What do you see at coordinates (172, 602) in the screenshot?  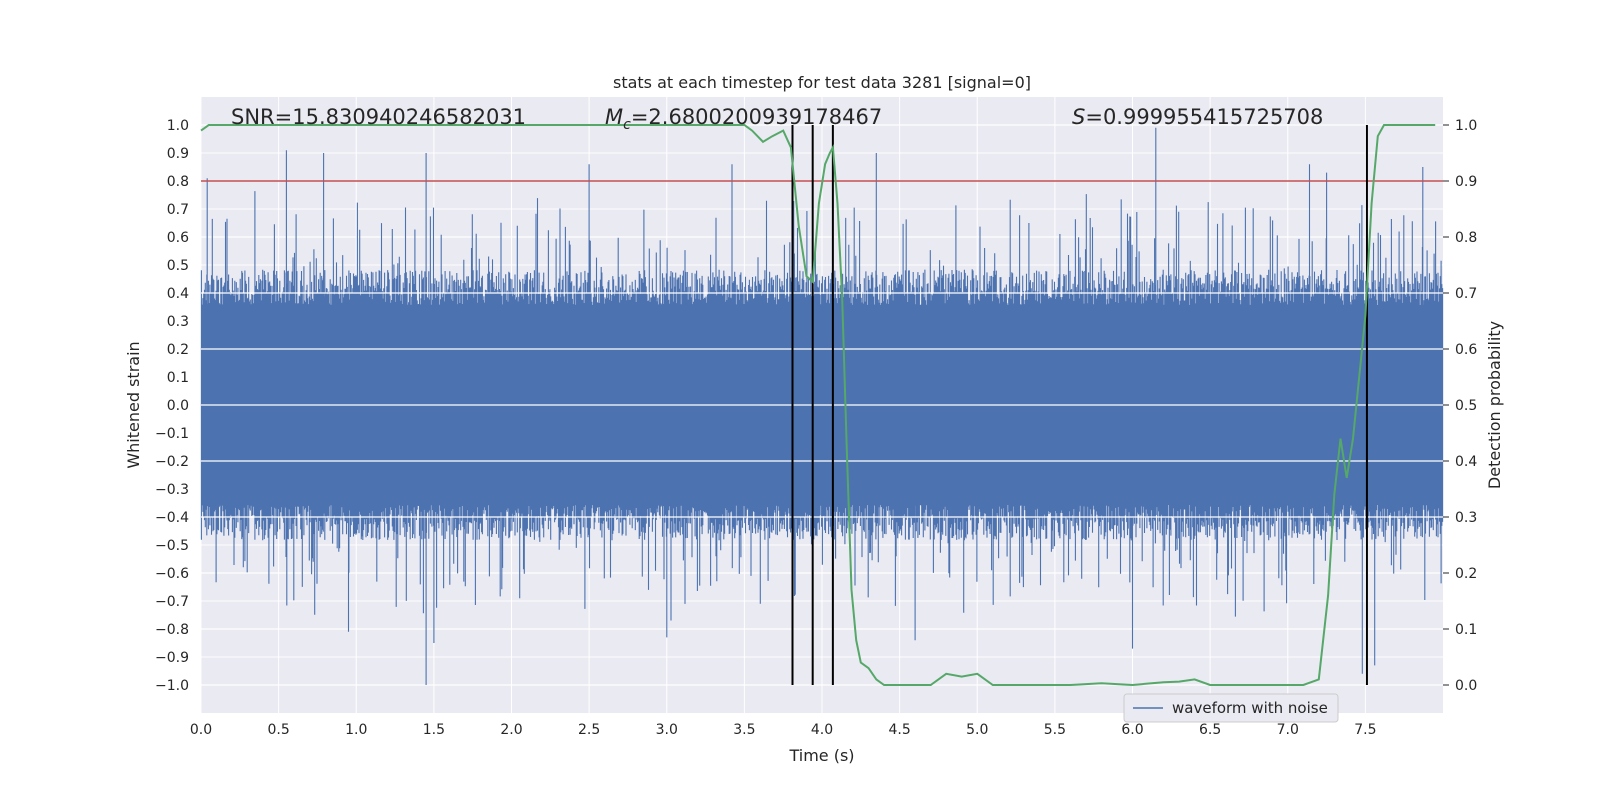 I see `left-tick-label: −0.7` at bounding box center [172, 602].